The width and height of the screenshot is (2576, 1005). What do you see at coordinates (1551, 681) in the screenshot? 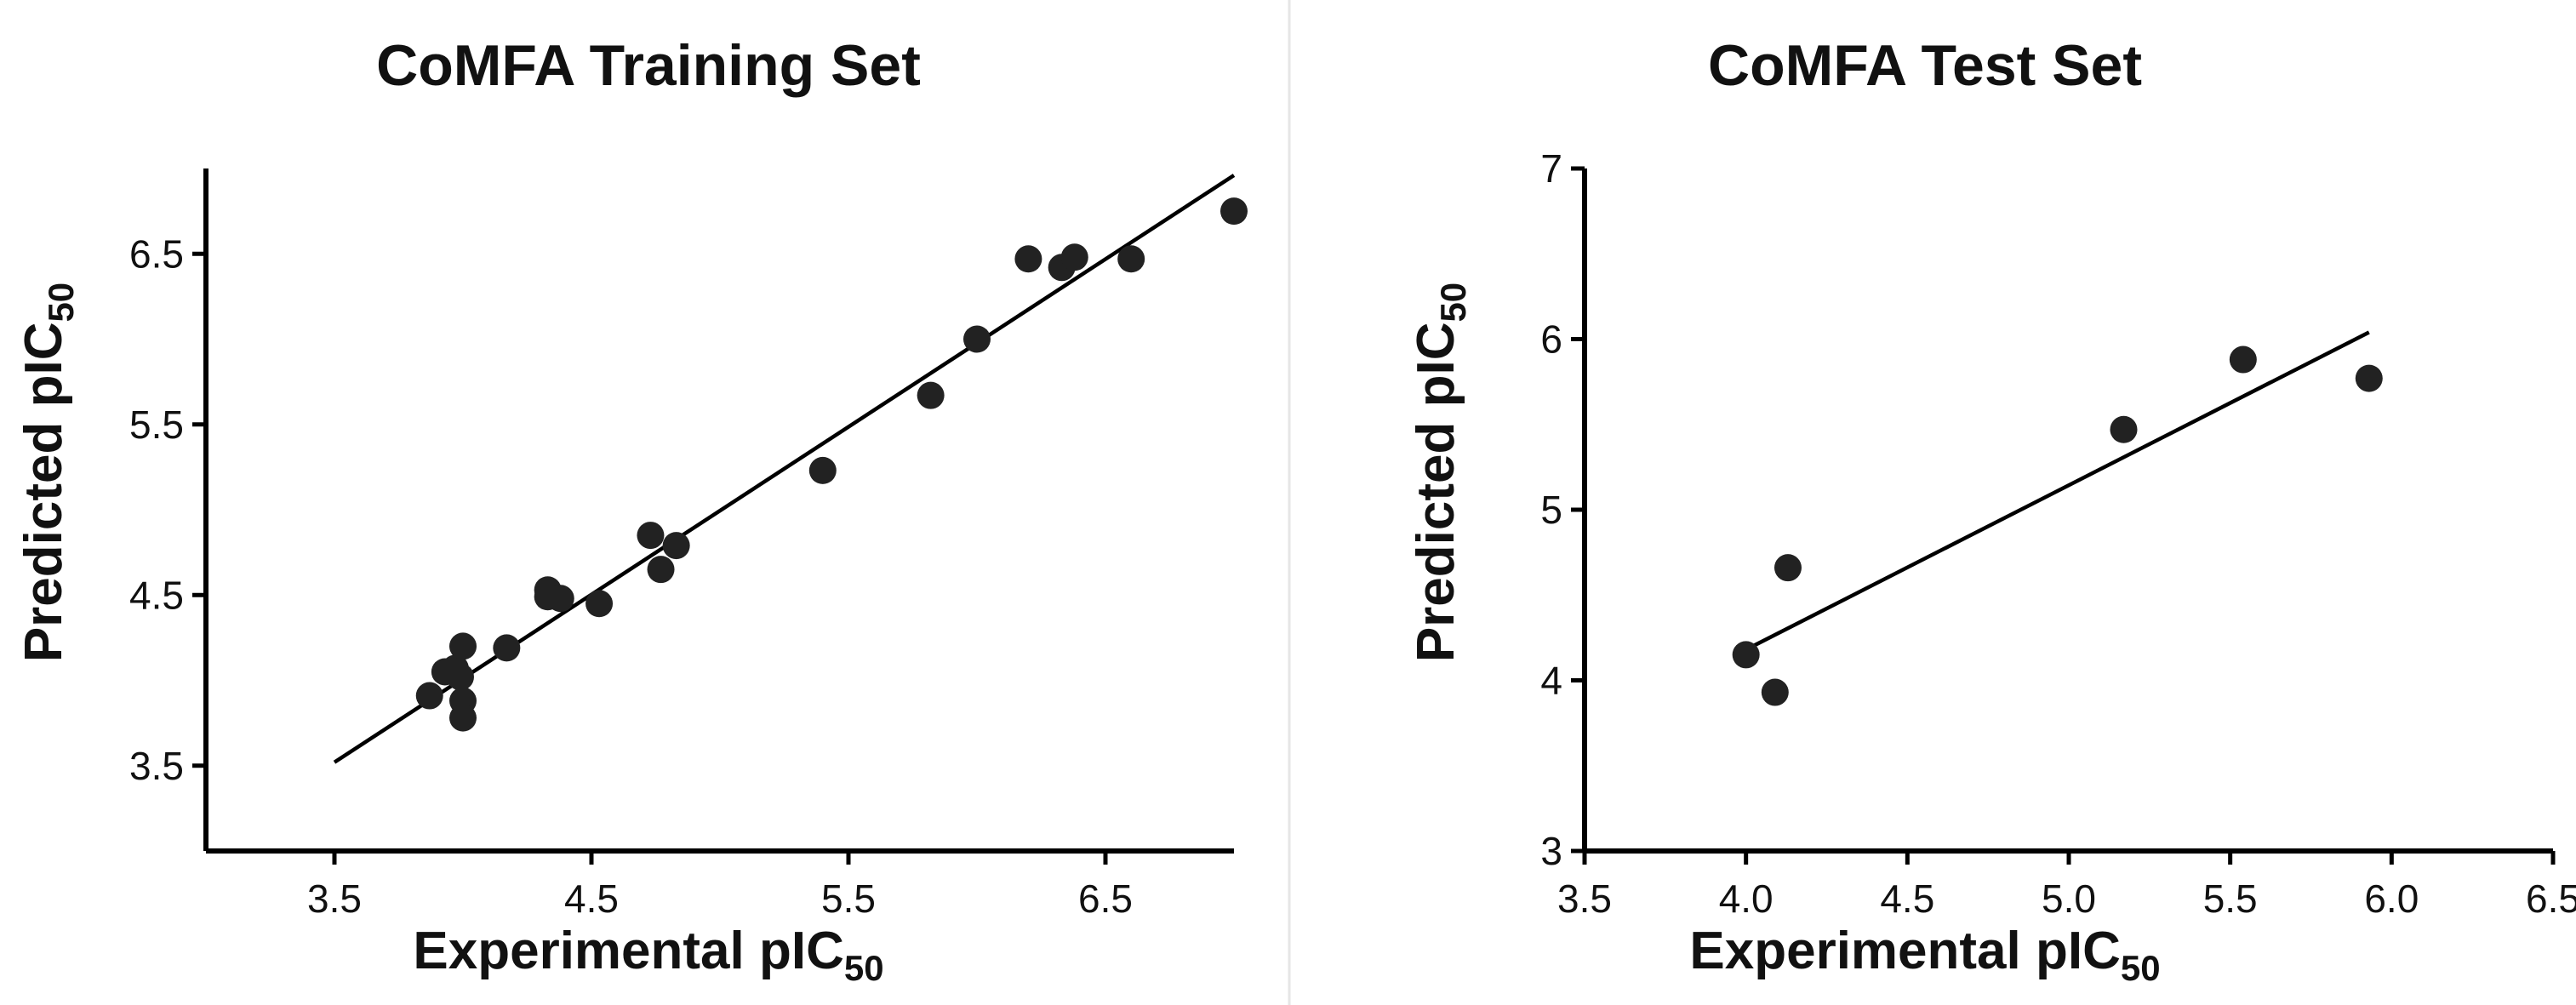
I see `y-tick-label: 4` at bounding box center [1551, 681].